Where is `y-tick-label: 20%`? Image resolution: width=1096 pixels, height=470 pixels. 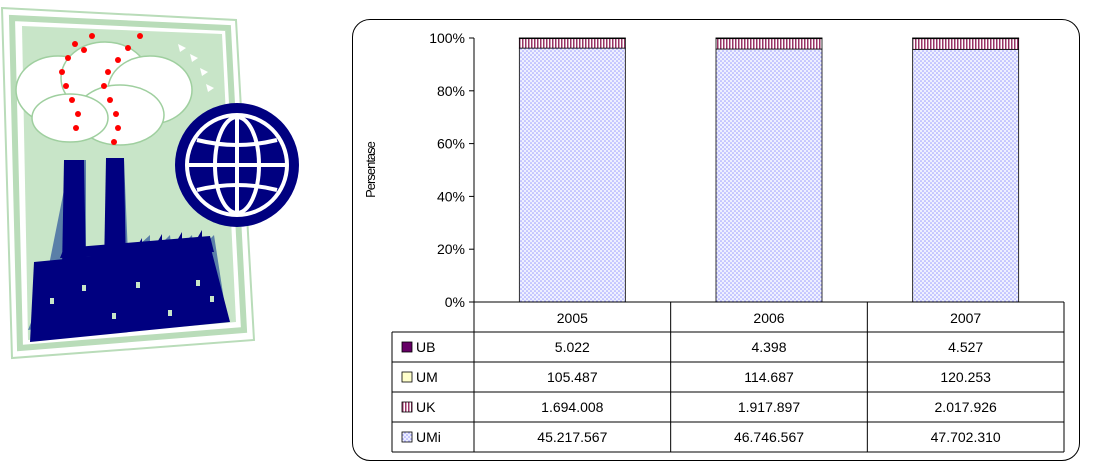
y-tick-label: 20% is located at coordinates (451, 249).